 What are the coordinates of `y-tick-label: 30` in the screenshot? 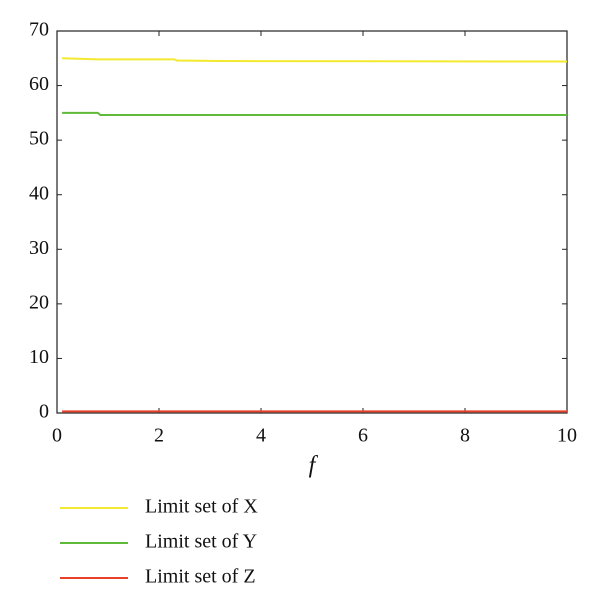 It's located at (39, 248).